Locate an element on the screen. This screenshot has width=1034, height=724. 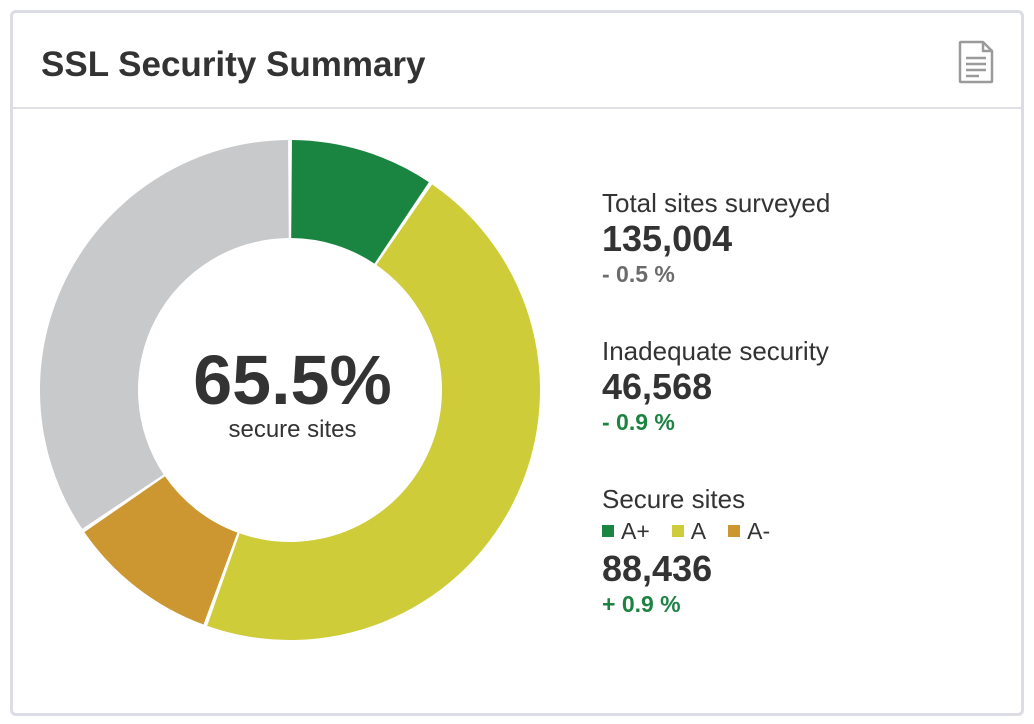
panel-title: SSL Security Summary is located at coordinates (233, 64).